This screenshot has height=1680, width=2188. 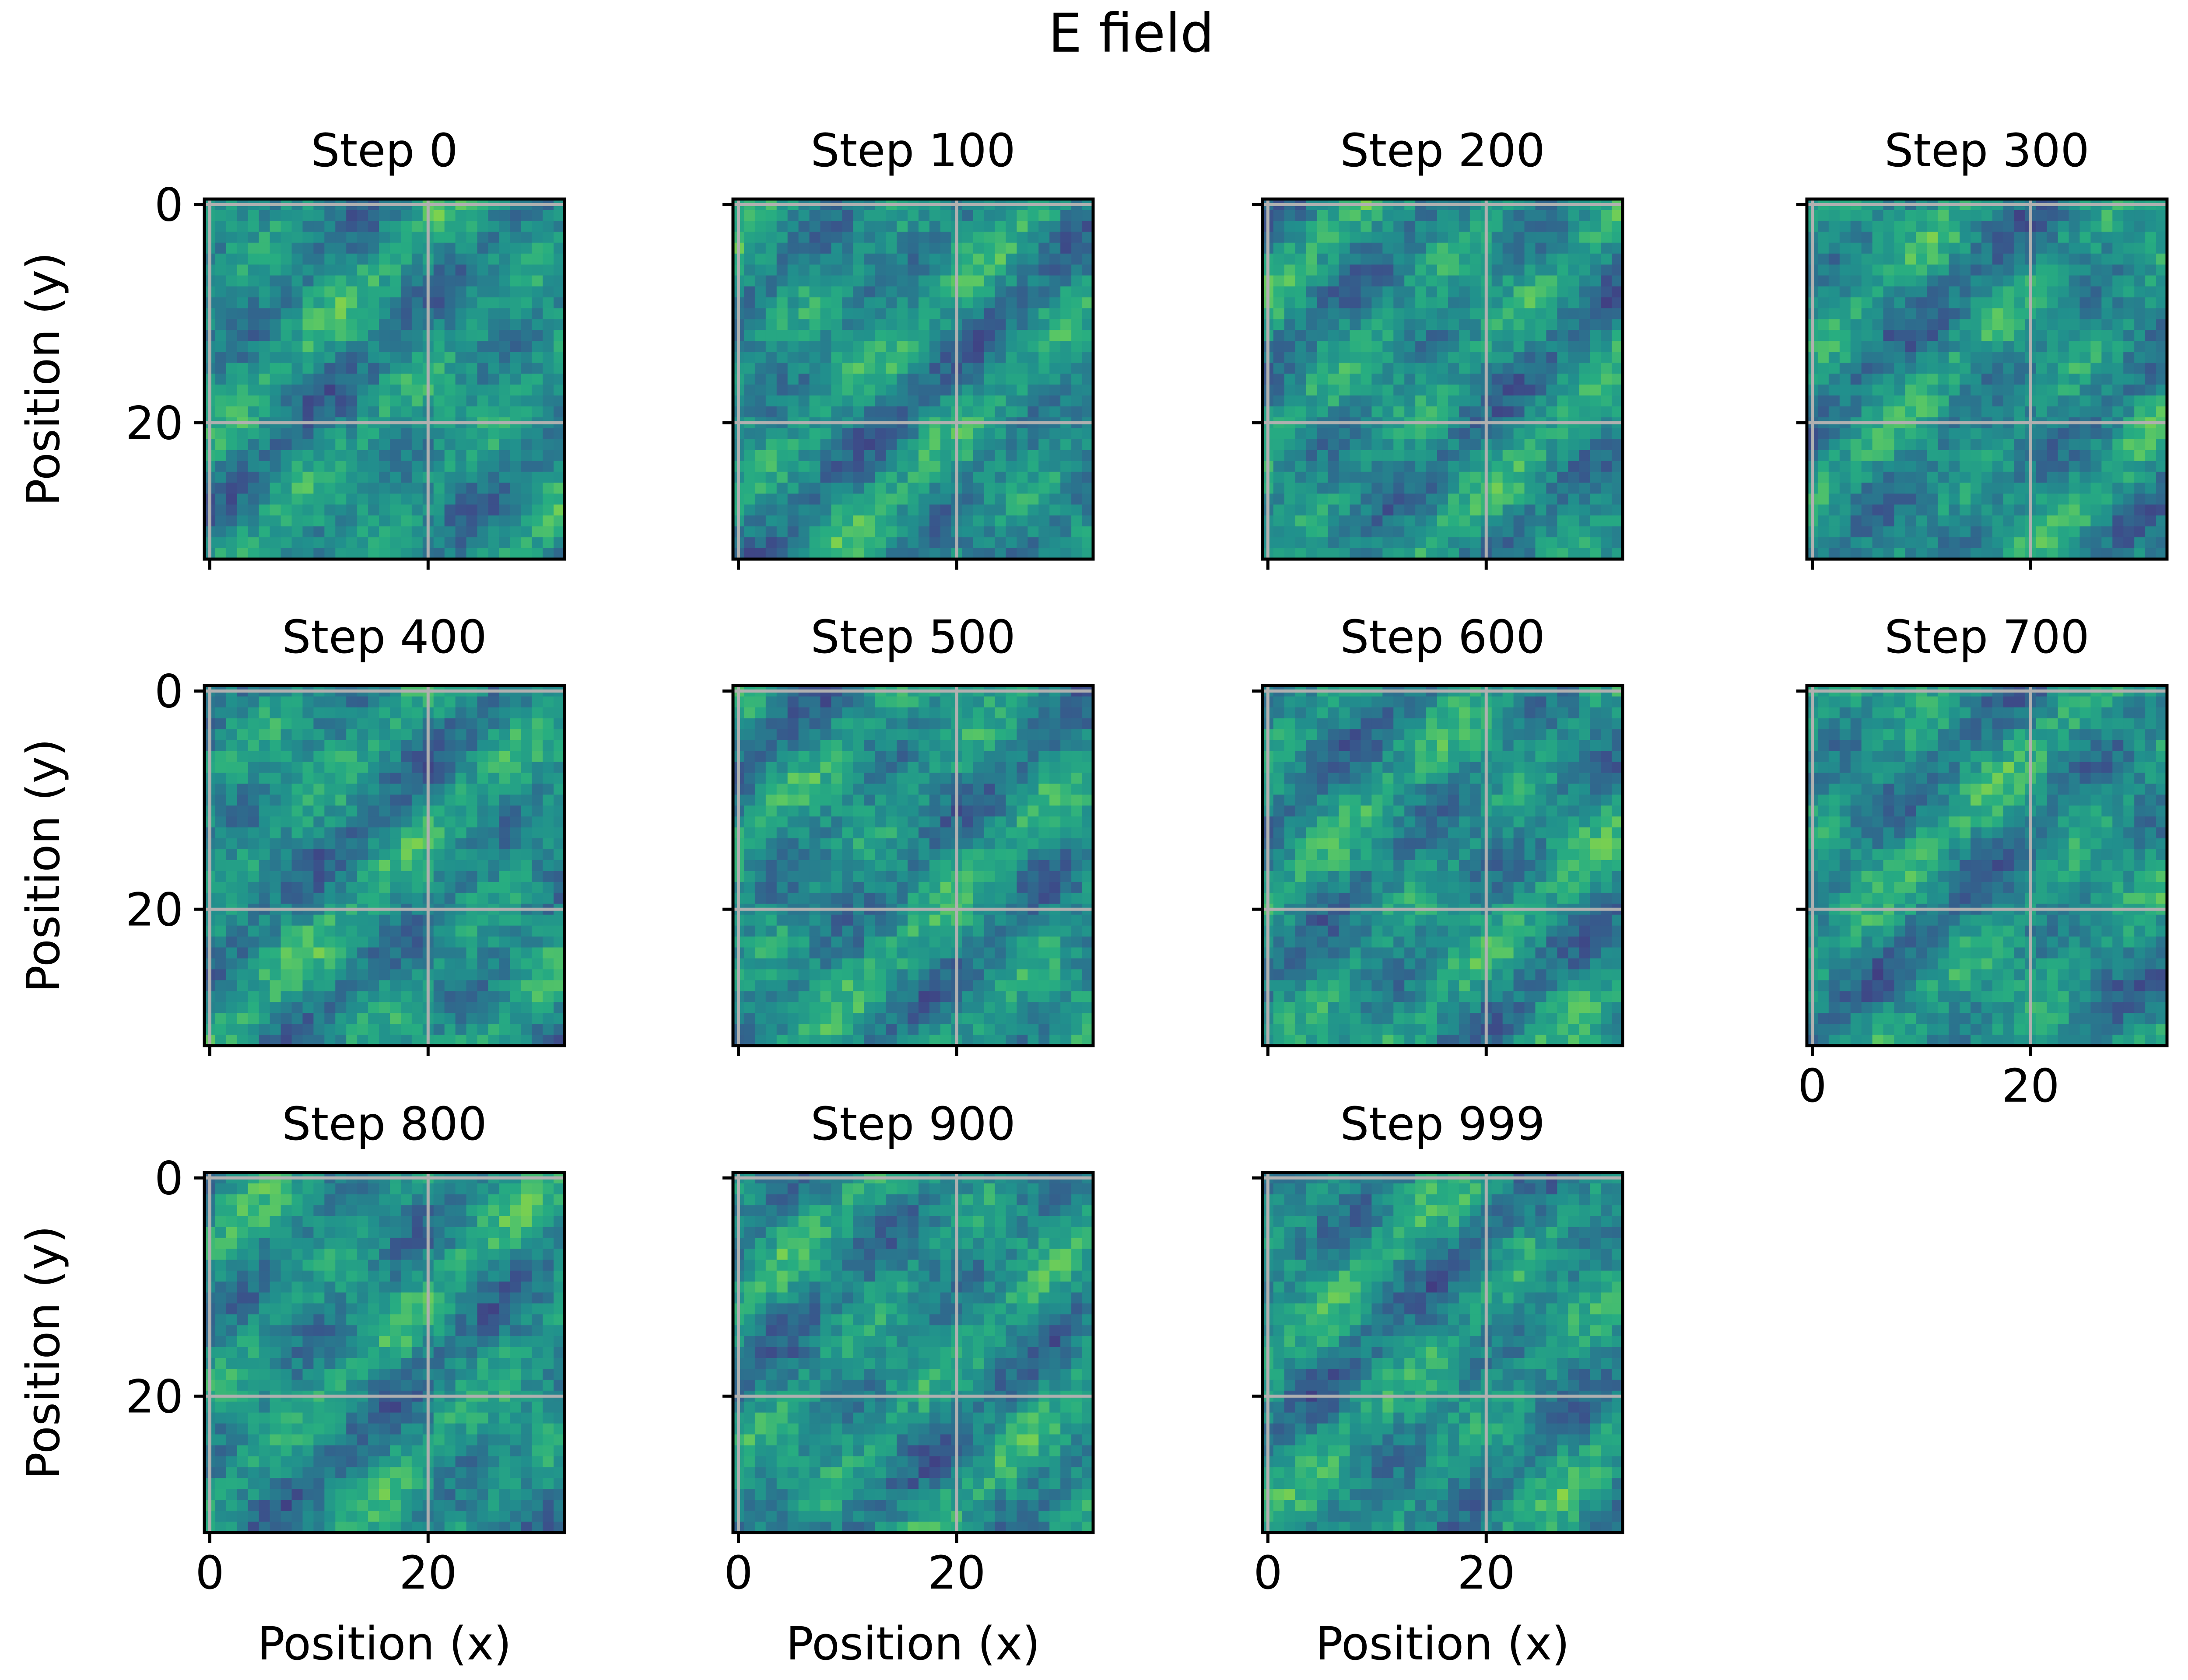 I want to click on panel-title: Step 300, so click(x=1987, y=150).